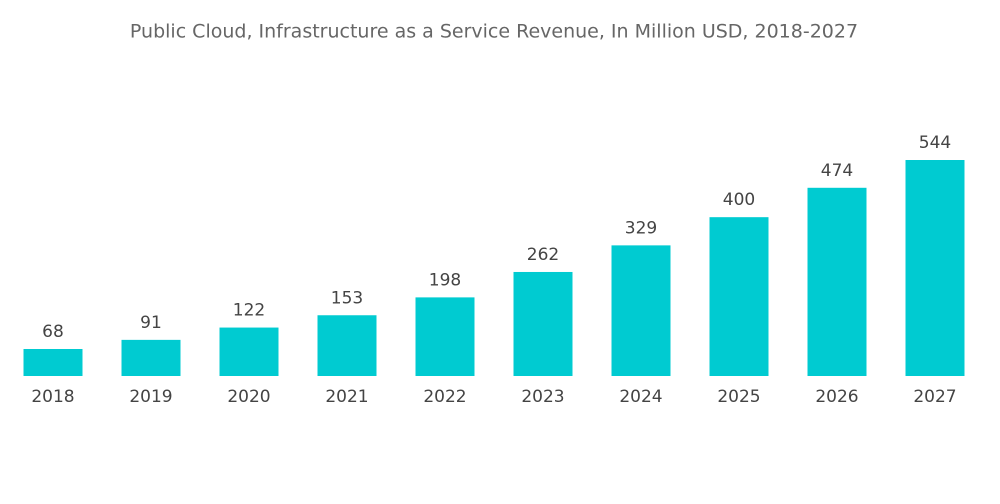  I want to click on x-tick-label: 2019, so click(150, 397).